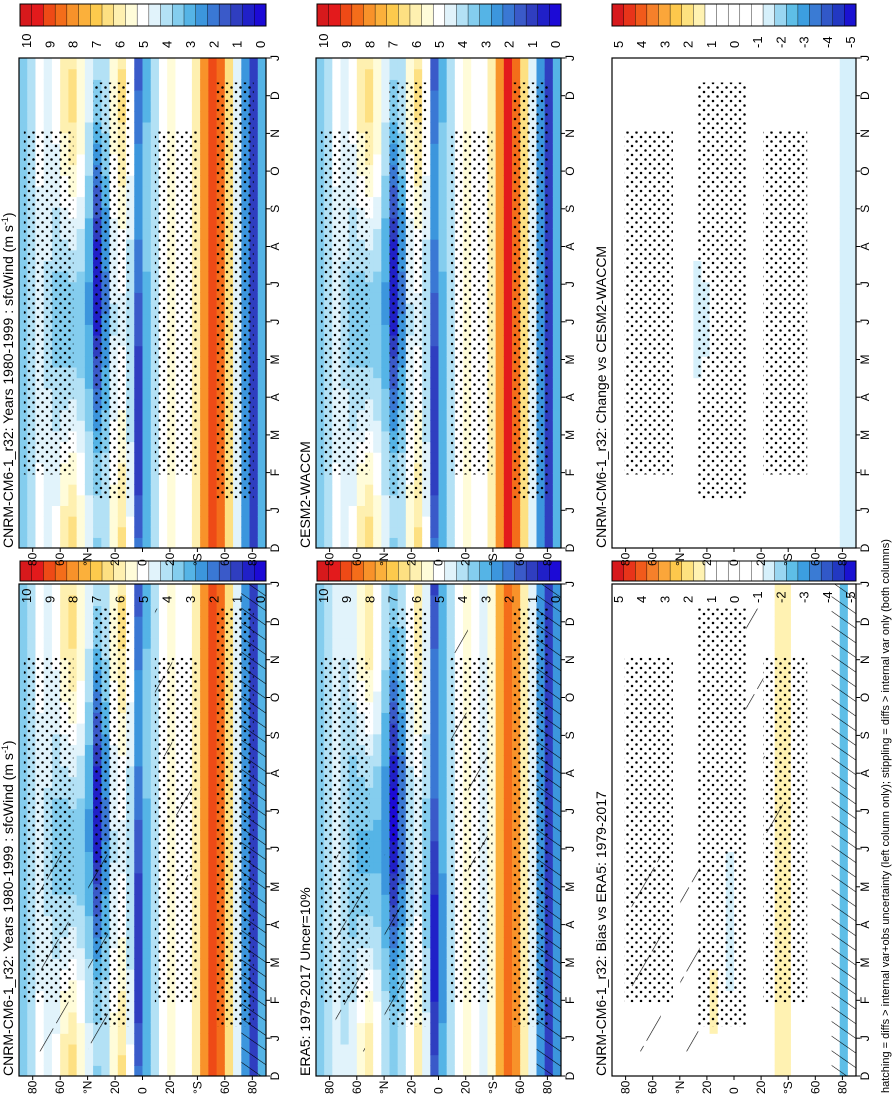  Describe the element at coordinates (73, 599) in the screenshot. I see `colorbar-label: 8` at that location.